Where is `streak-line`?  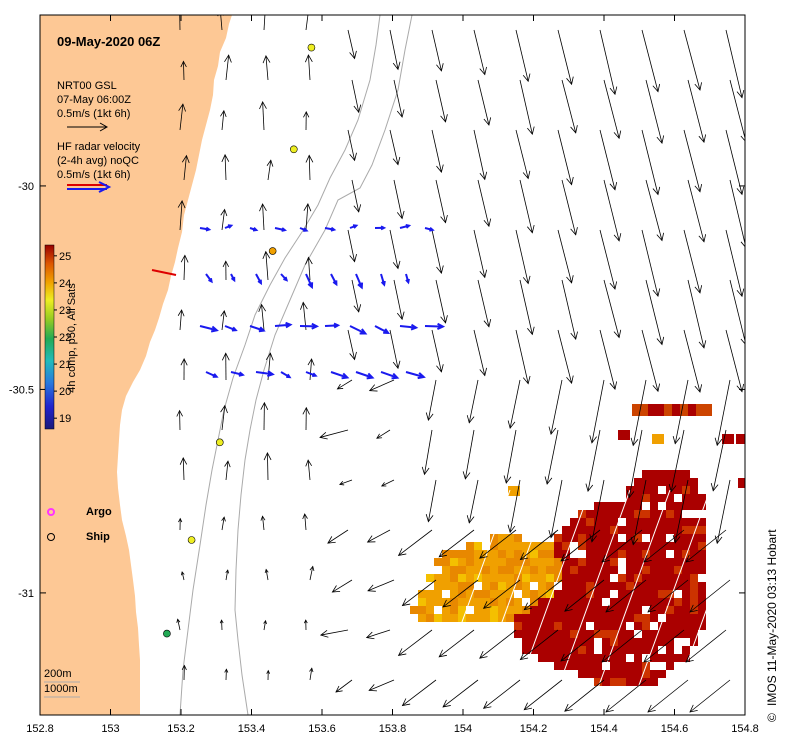
streak-line is located at coordinates (510, 600).